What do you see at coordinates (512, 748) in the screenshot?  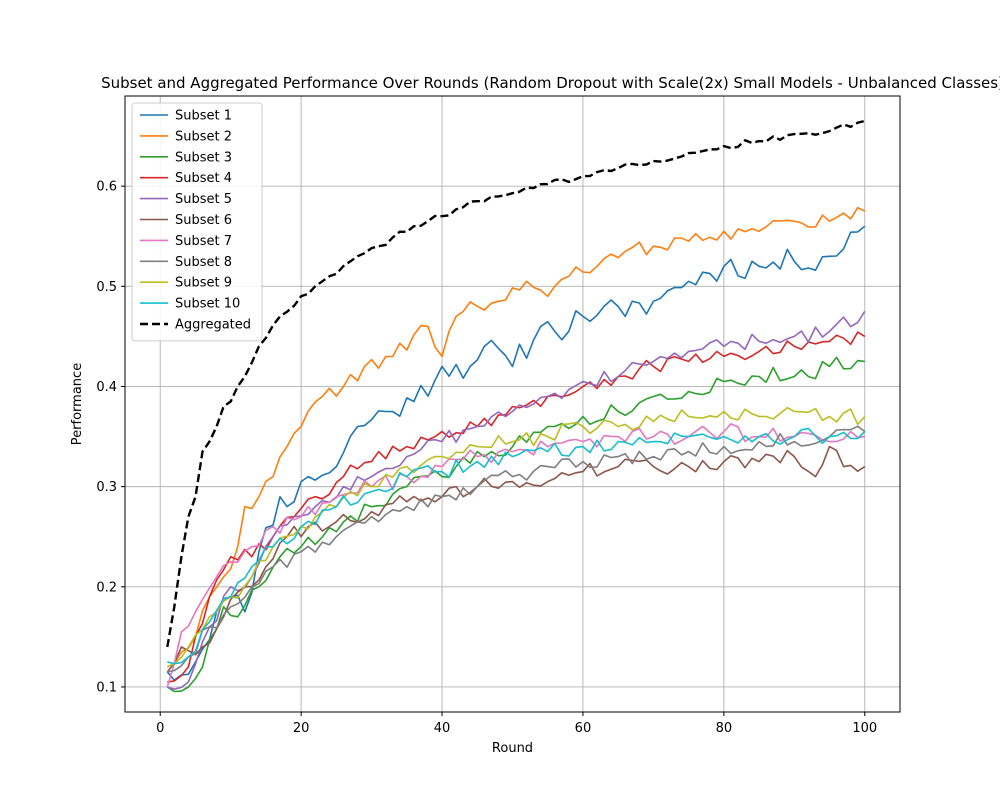 I see `x-axis-label: Round` at bounding box center [512, 748].